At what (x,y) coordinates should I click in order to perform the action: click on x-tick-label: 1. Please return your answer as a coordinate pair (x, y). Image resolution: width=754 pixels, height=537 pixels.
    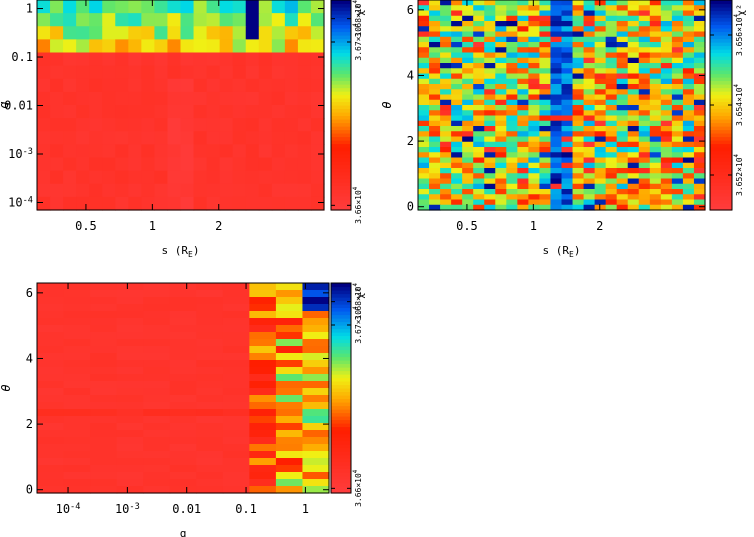
    Looking at the image, I should click on (533, 226).